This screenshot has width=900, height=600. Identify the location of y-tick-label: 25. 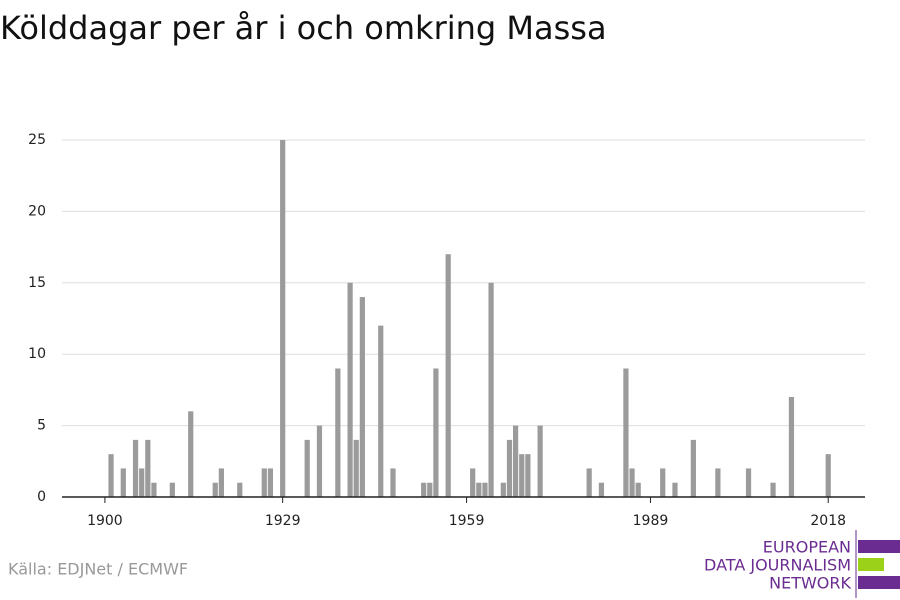
(37, 140).